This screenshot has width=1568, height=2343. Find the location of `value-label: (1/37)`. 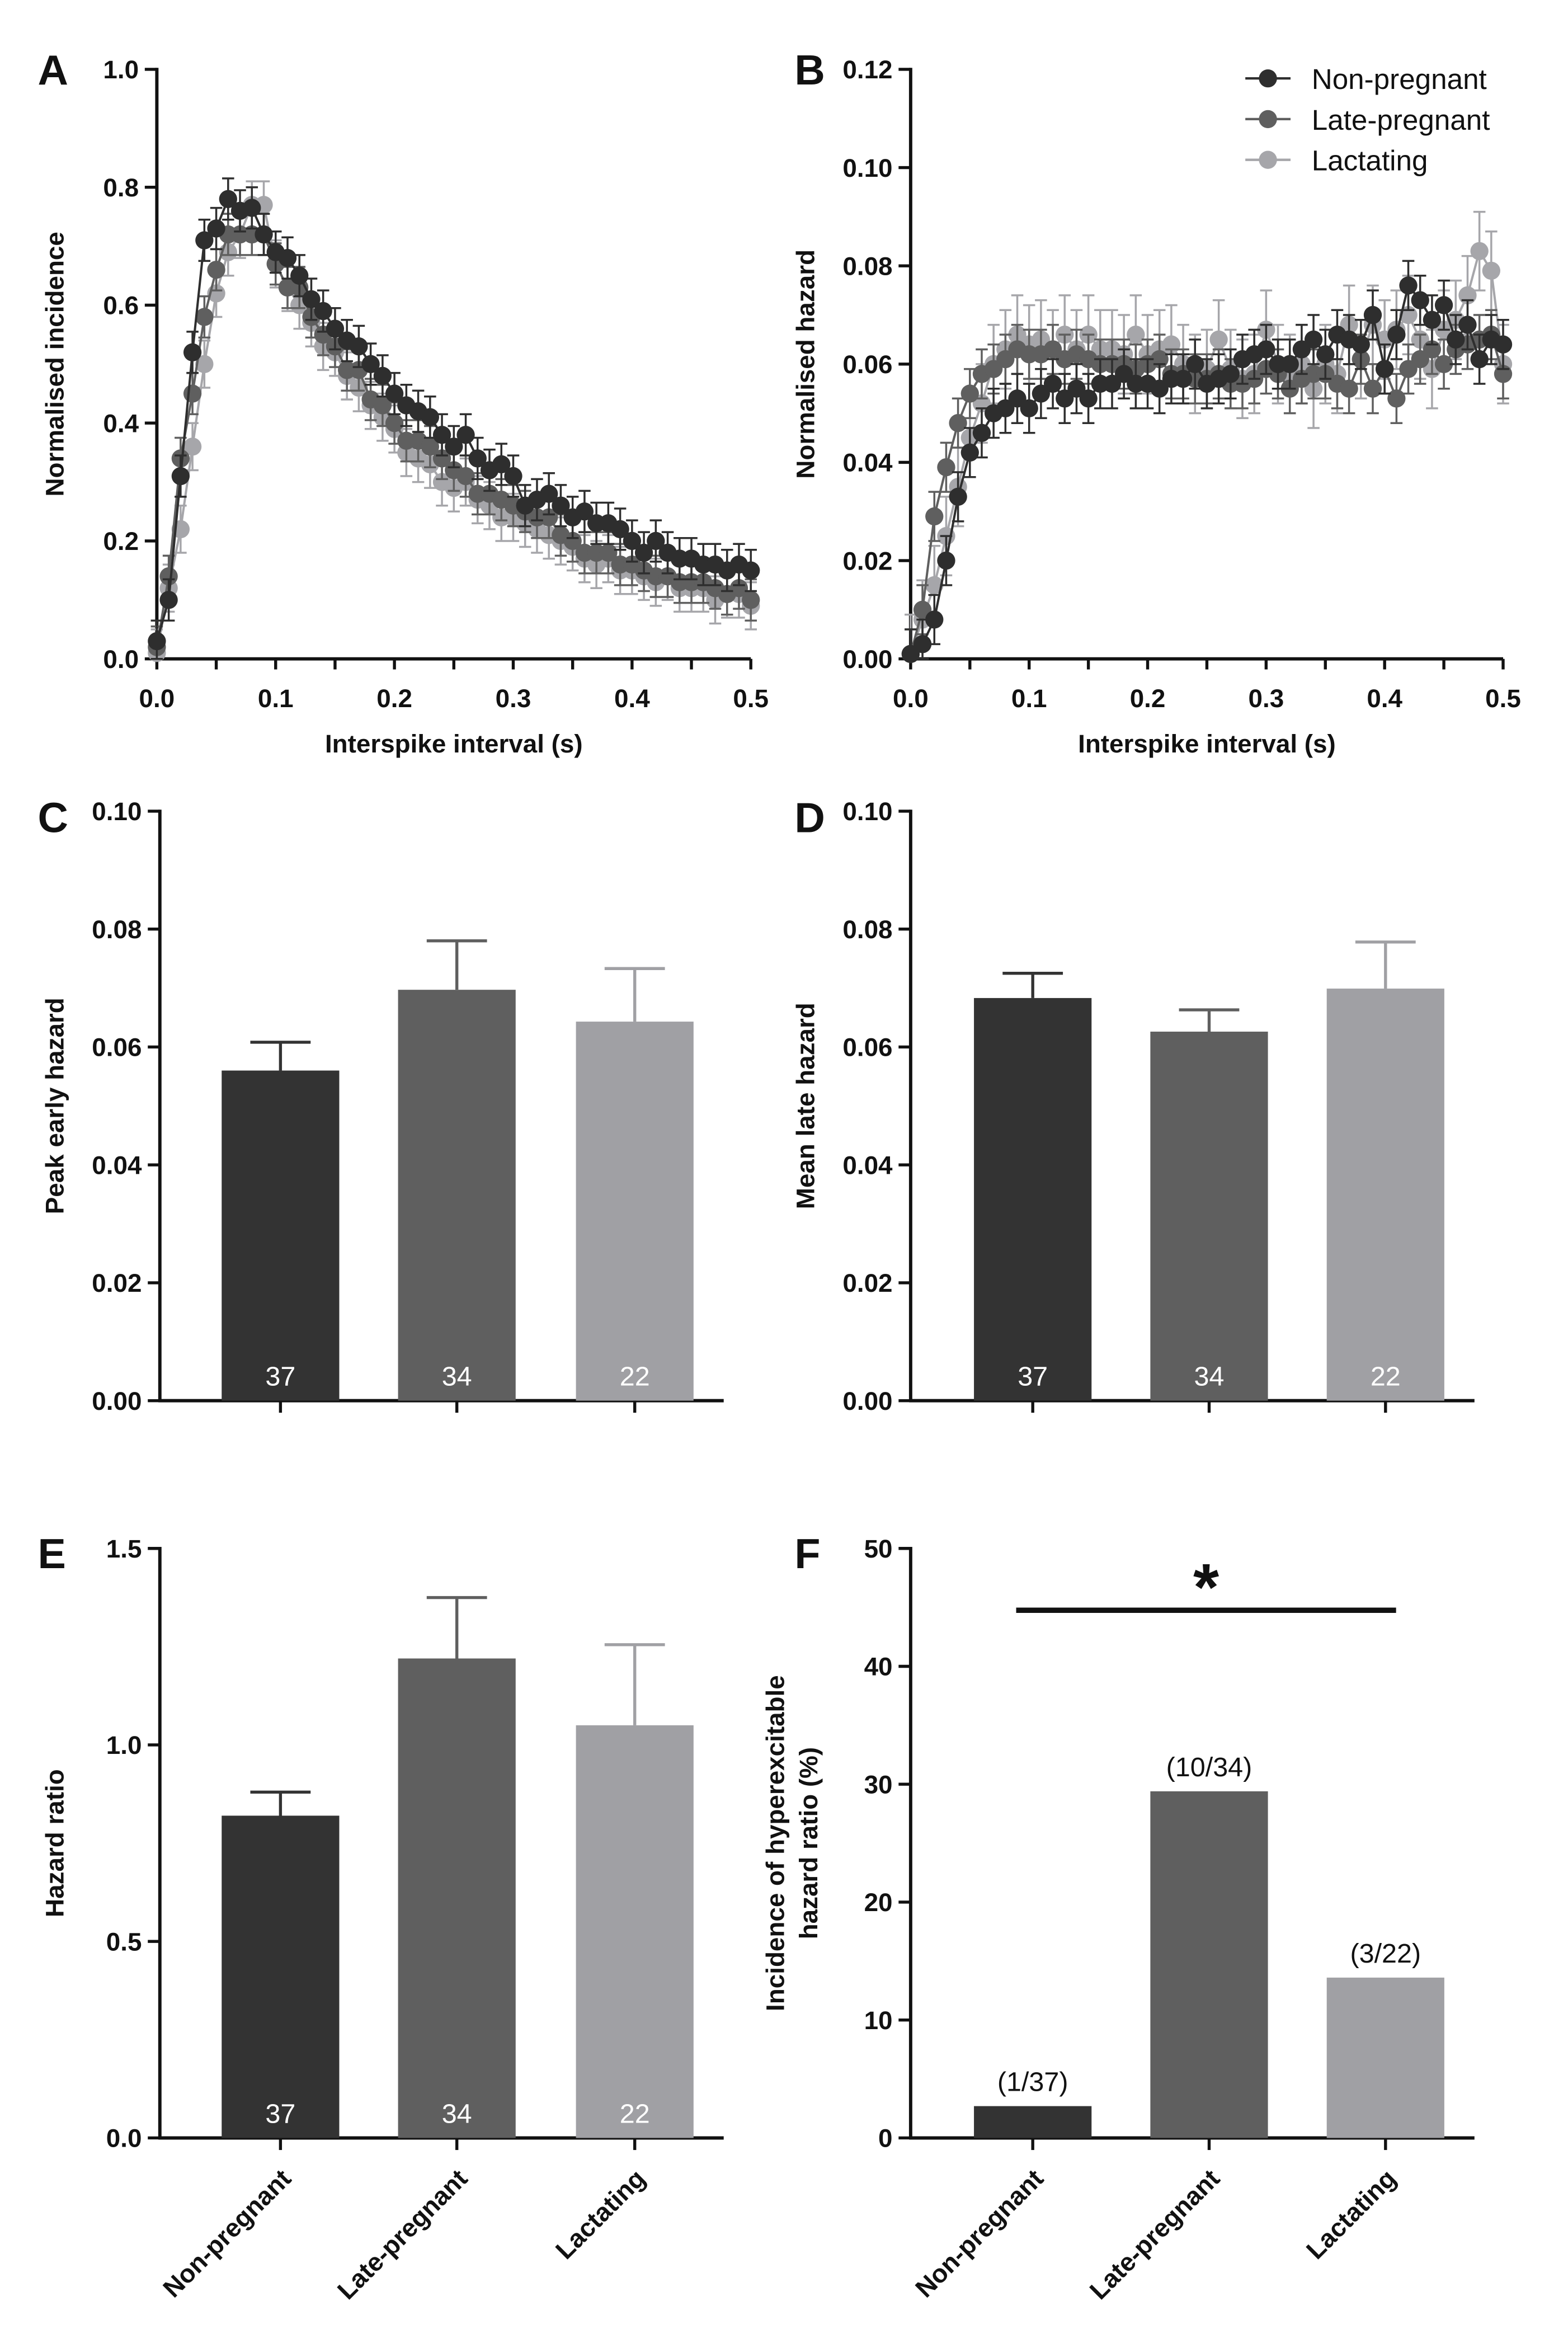

value-label: (1/37) is located at coordinates (1033, 2082).